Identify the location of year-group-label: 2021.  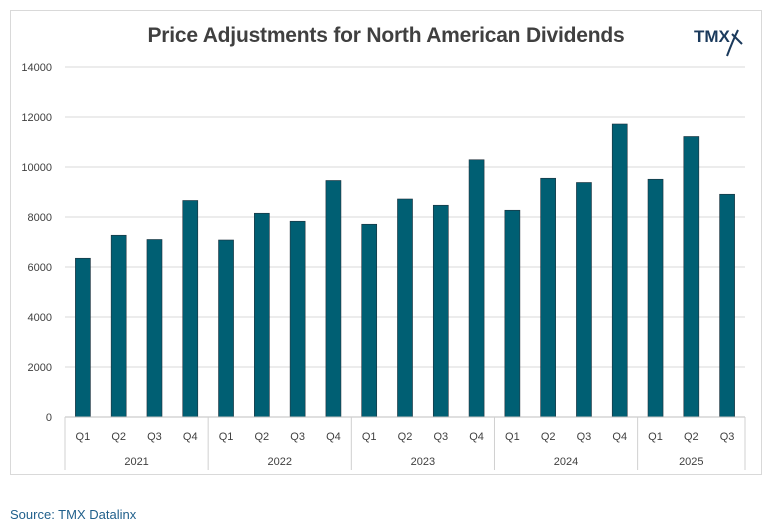
(136, 462).